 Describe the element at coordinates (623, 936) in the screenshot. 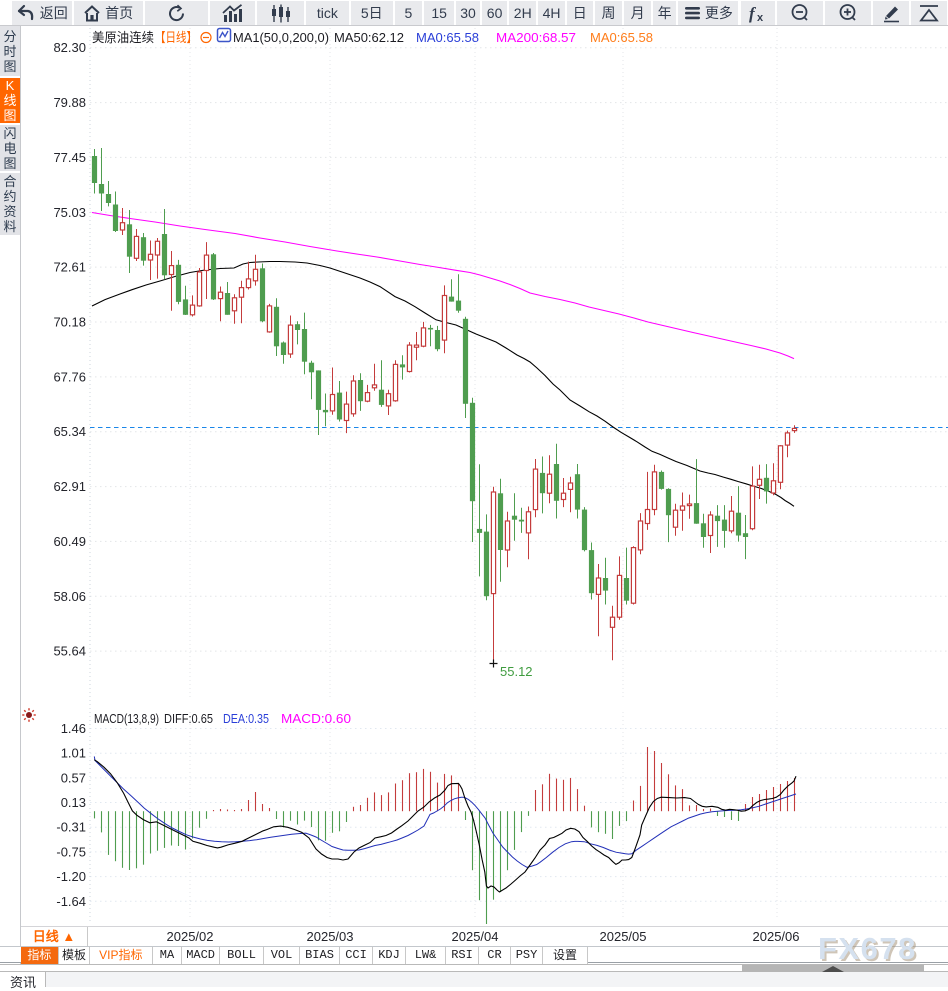

I see `svg-text: 2025/05` at that location.